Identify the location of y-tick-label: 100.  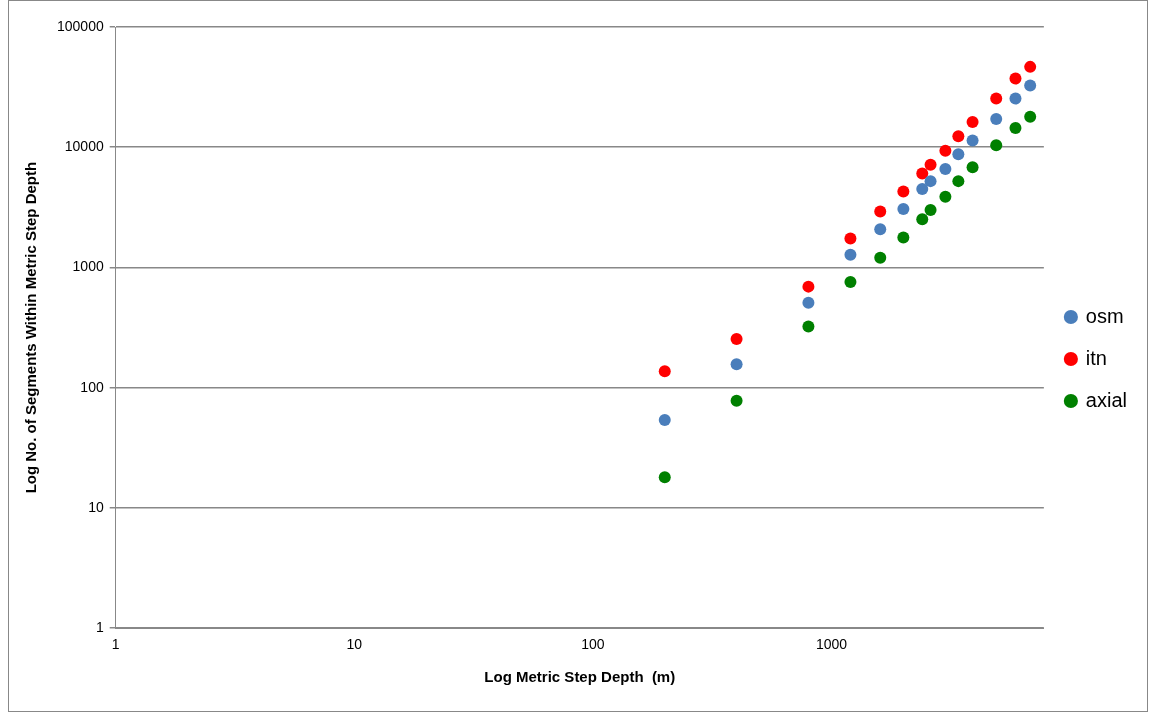
(92, 386).